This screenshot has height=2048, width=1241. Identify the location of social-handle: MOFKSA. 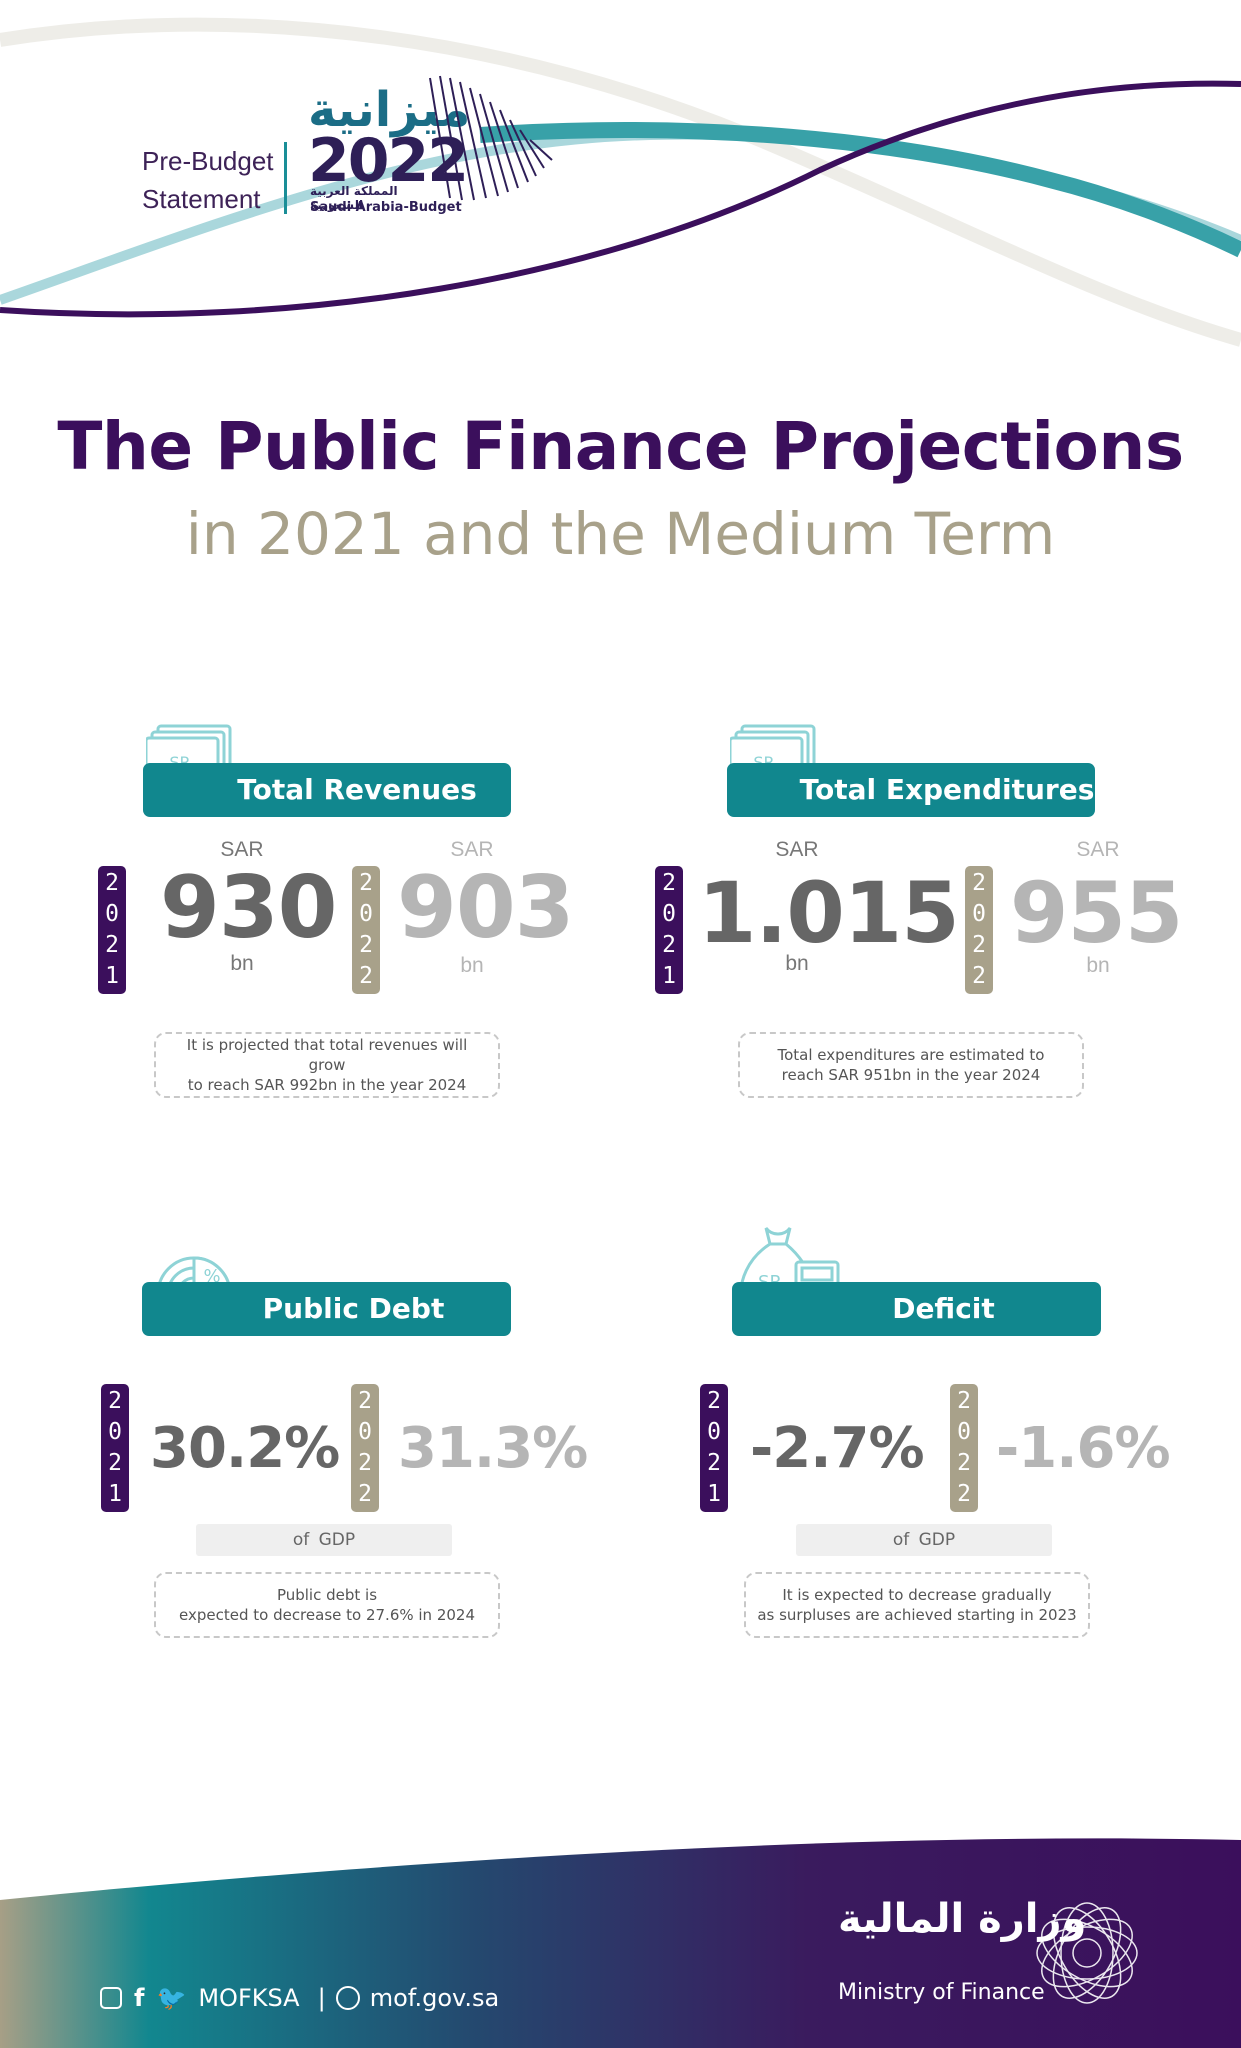
(249, 1998).